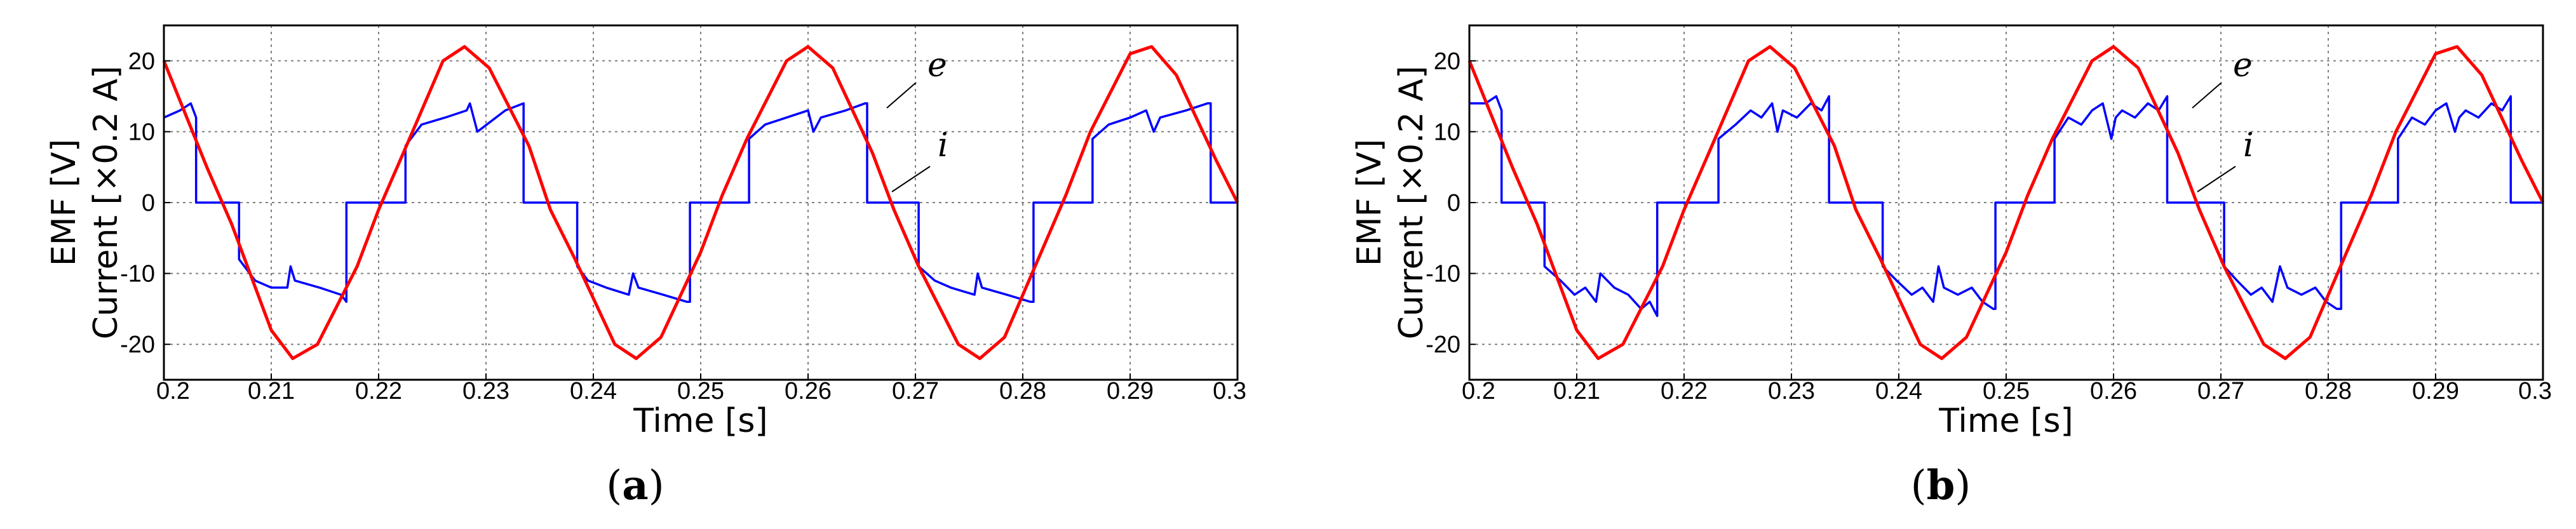 The image size is (2576, 529). What do you see at coordinates (173, 391) in the screenshot?
I see `chart-a-x-tick-label: 0.2` at bounding box center [173, 391].